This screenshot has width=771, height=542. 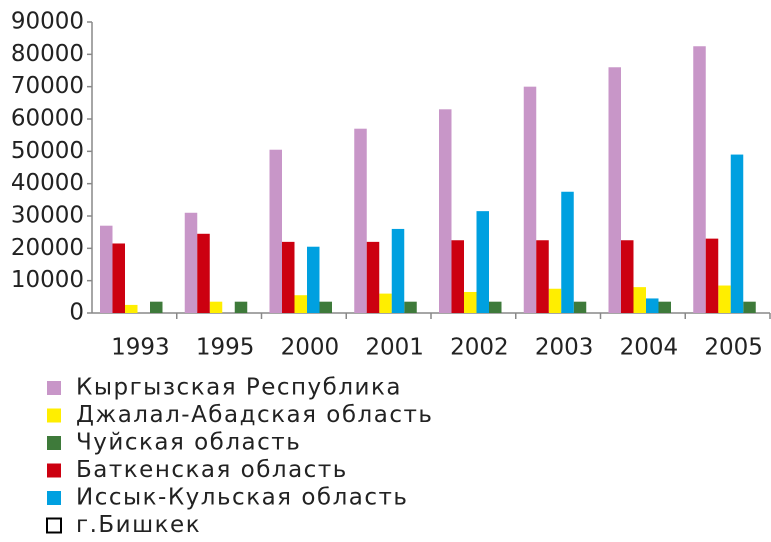 I want to click on legend-label: Иссык-Кульская область, so click(x=242, y=498).